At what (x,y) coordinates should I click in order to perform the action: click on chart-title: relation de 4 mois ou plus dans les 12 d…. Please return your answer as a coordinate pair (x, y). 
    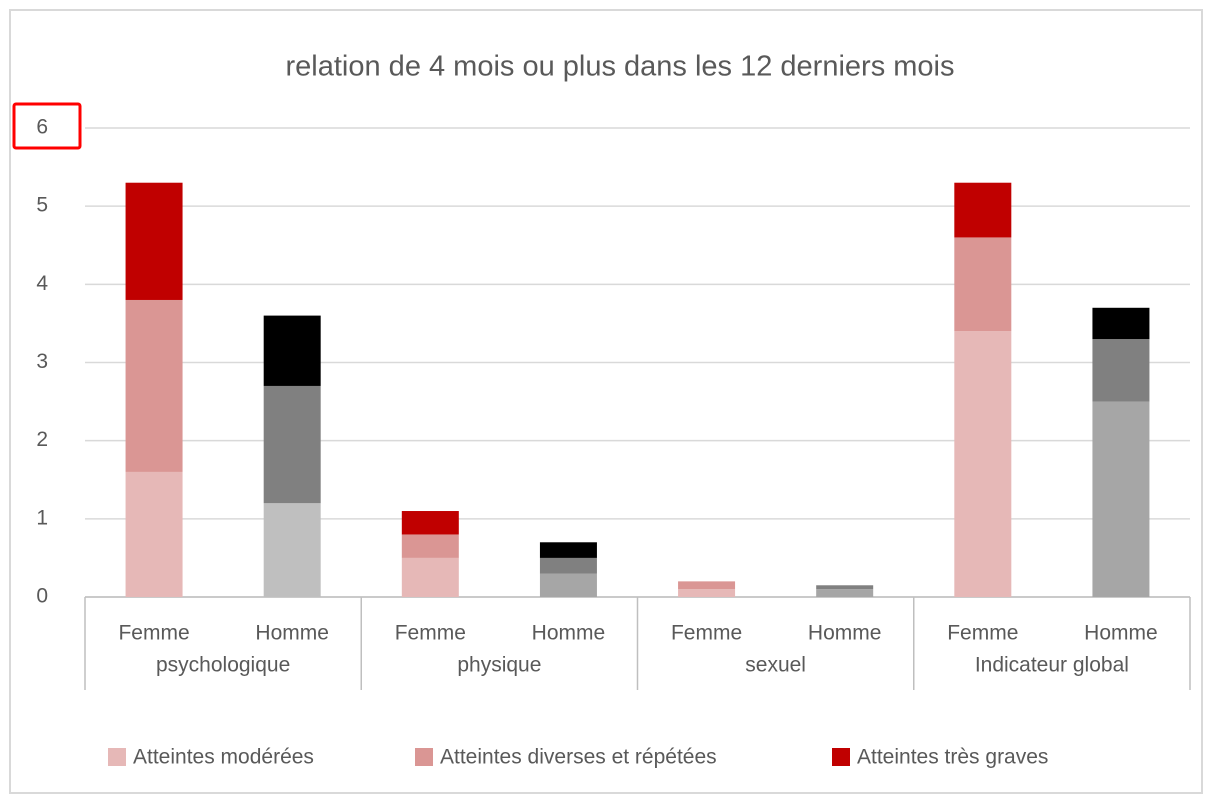
    Looking at the image, I should click on (620, 67).